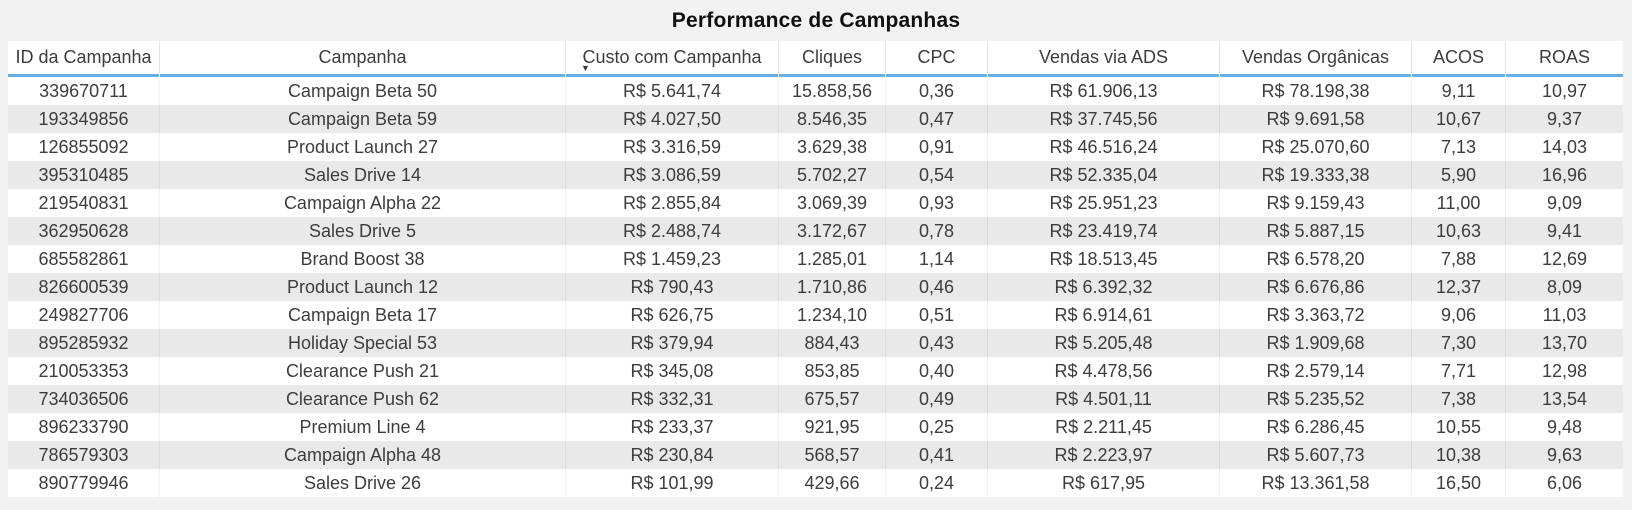 The height and width of the screenshot is (510, 1632). Describe the element at coordinates (84, 399) in the screenshot. I see `table-cell: 734036506` at that location.